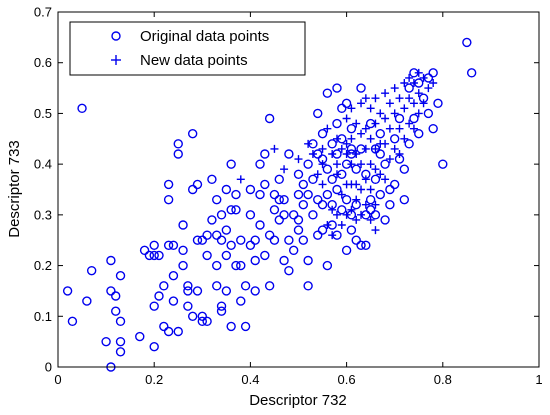 Image resolution: width=550 pixels, height=415 pixels. What do you see at coordinates (43, 62) in the screenshot?
I see `y-tick-label: 0.6` at bounding box center [43, 62].